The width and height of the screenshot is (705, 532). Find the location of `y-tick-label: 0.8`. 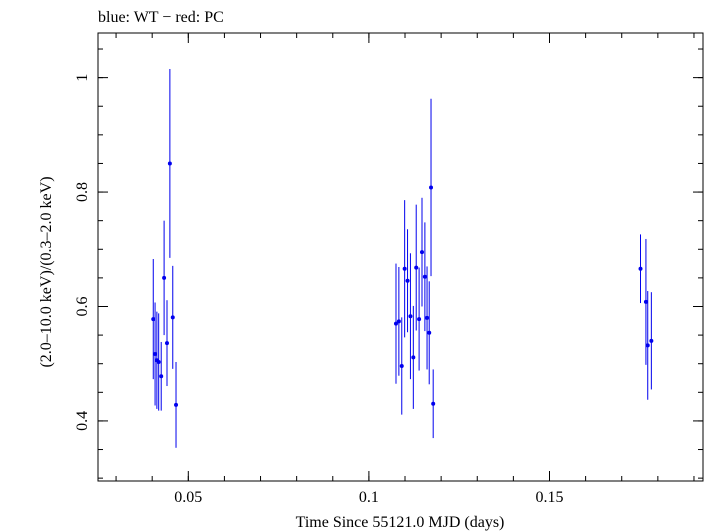

y-tick-label: 0.8 is located at coordinates (82, 192).